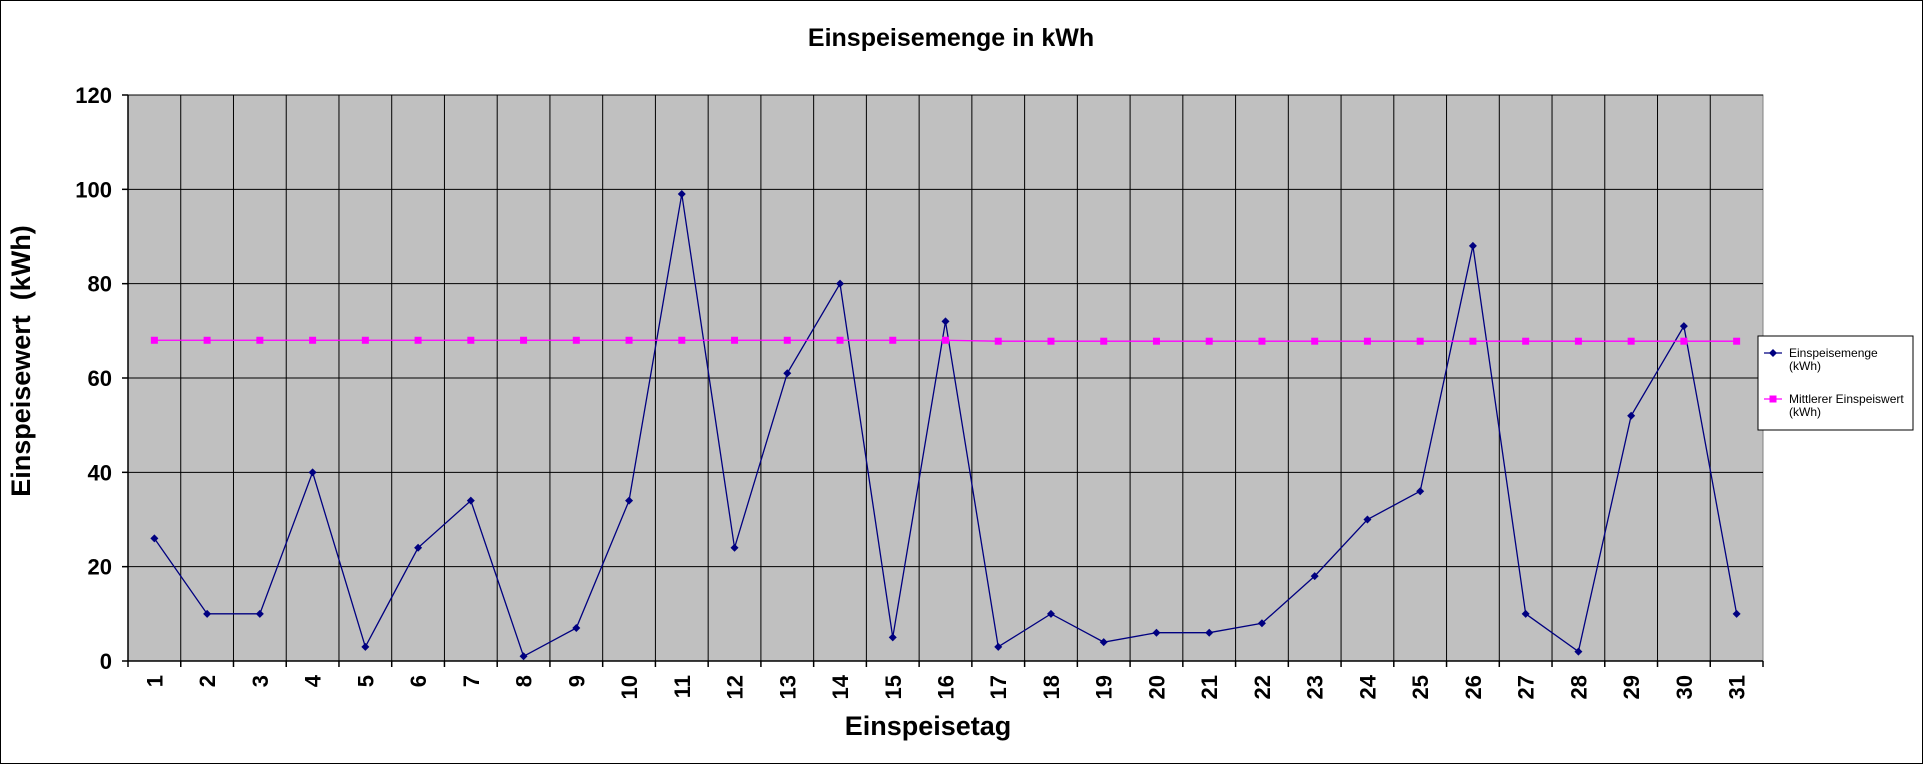 The width and height of the screenshot is (1923, 764). I want to click on x-tick-label: 29, so click(1631, 687).